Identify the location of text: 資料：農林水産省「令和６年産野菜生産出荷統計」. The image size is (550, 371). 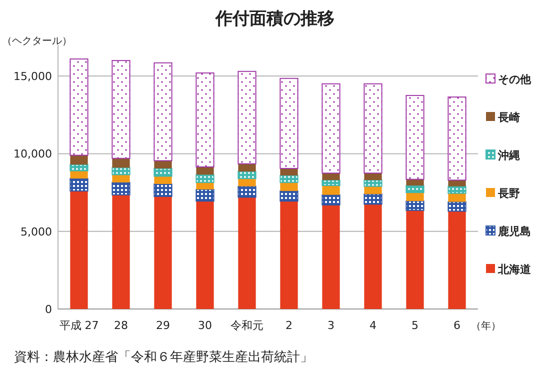
(163, 357).